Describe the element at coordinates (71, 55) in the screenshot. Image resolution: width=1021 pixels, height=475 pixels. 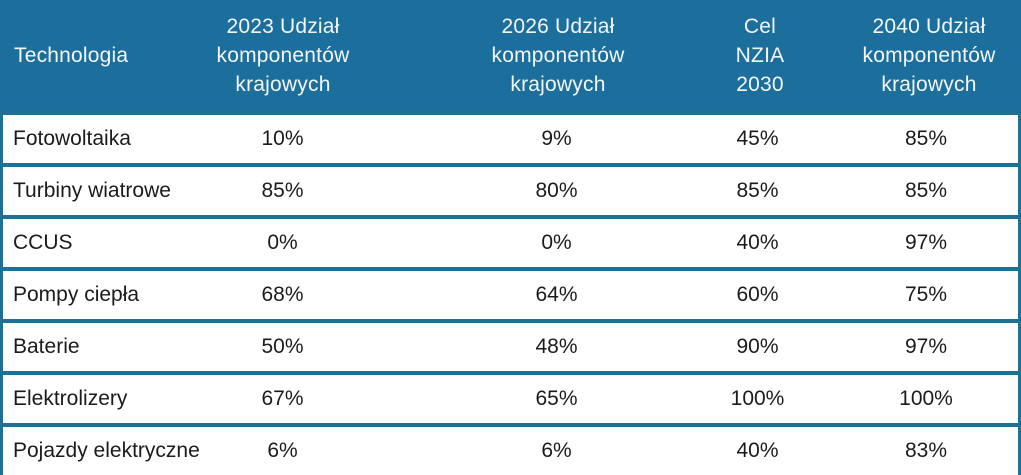
I see `header-cell-technologia: Technologia` at that location.